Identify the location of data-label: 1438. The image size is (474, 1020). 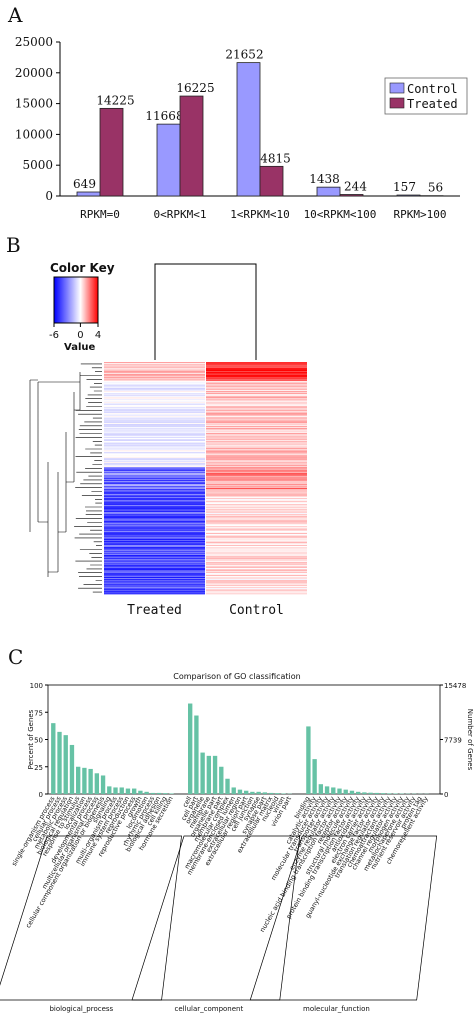
(324, 179).